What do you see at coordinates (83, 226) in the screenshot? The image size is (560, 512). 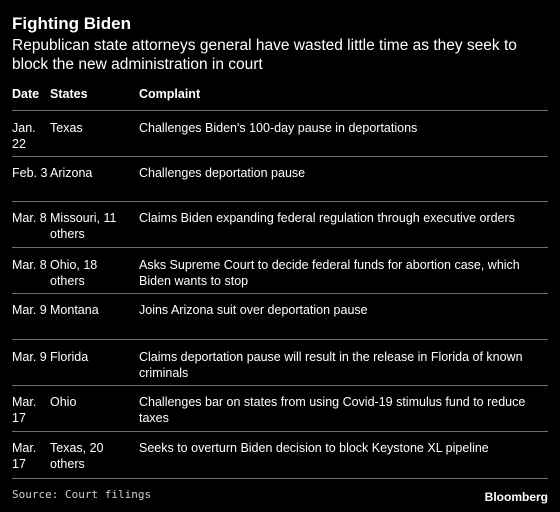 I see `row-states: Missouri, 11 others` at bounding box center [83, 226].